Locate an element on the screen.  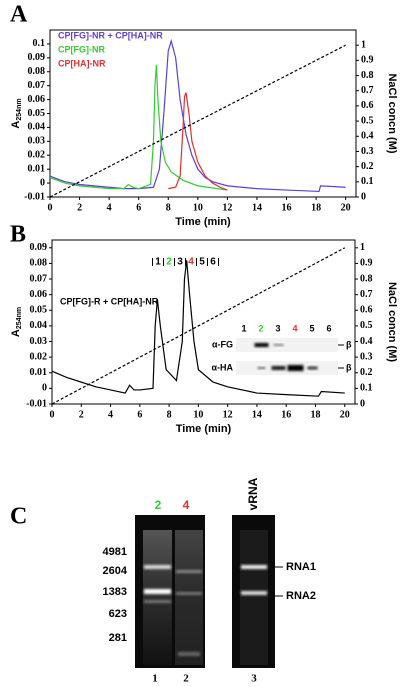
inset-lane-label: 1 is located at coordinates (243, 328).